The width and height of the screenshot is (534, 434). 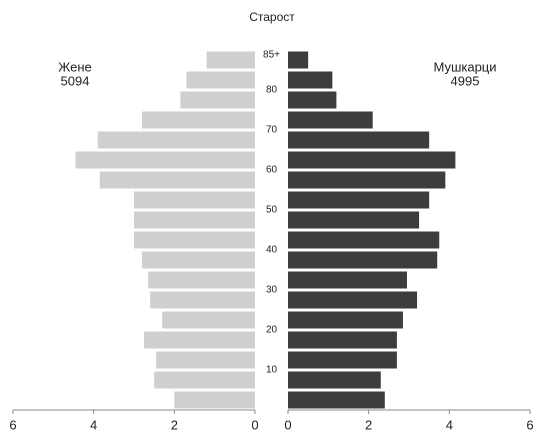 What do you see at coordinates (272, 370) in the screenshot?
I see `age-label: 10` at bounding box center [272, 370].